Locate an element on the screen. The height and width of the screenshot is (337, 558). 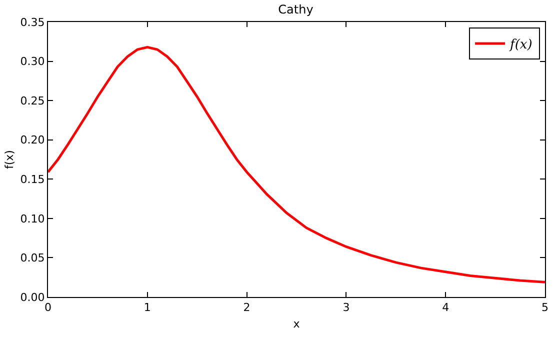
y-tick-label: 0.20 is located at coordinates (32, 140).